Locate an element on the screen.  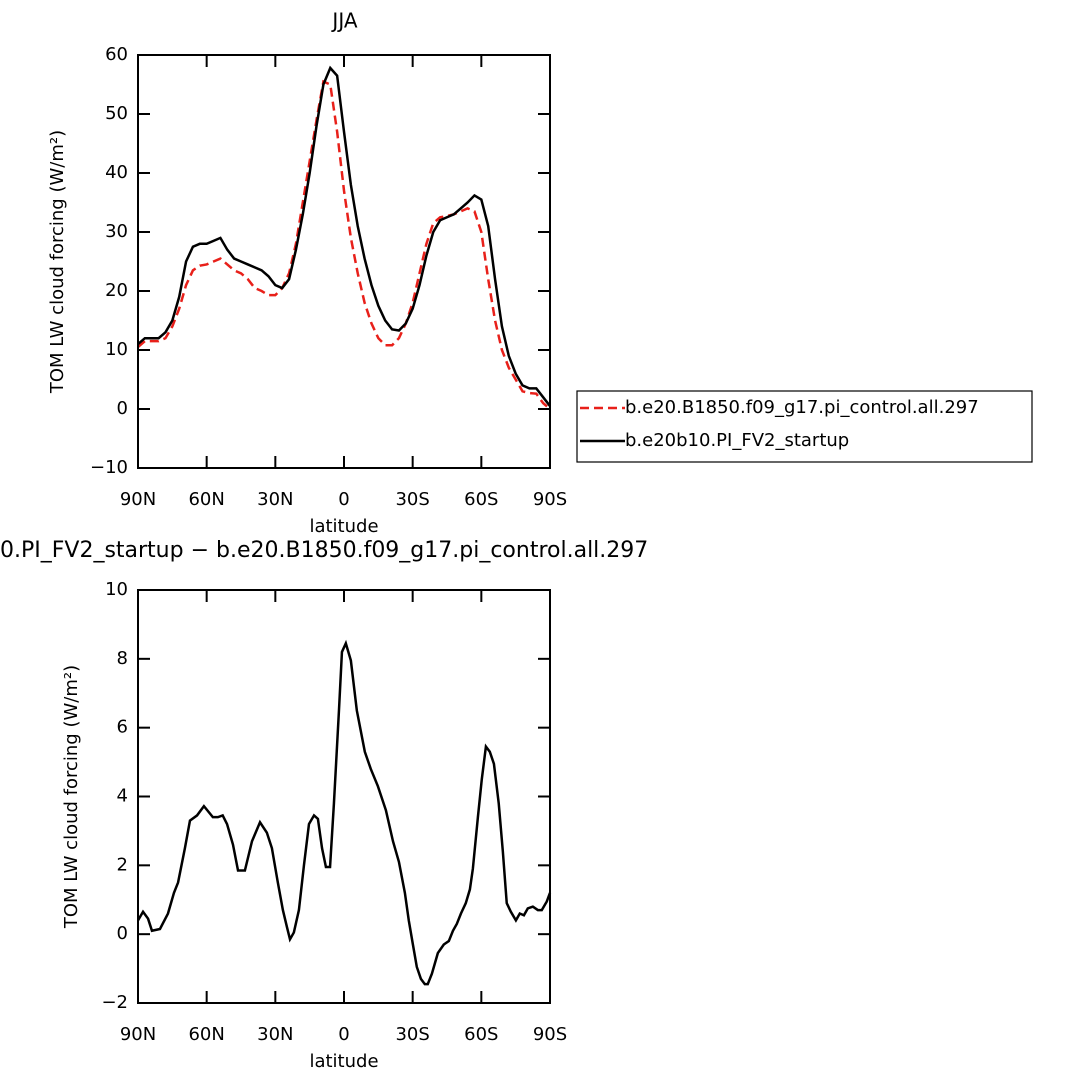
y-tick-label: 40 is located at coordinates (116, 172).